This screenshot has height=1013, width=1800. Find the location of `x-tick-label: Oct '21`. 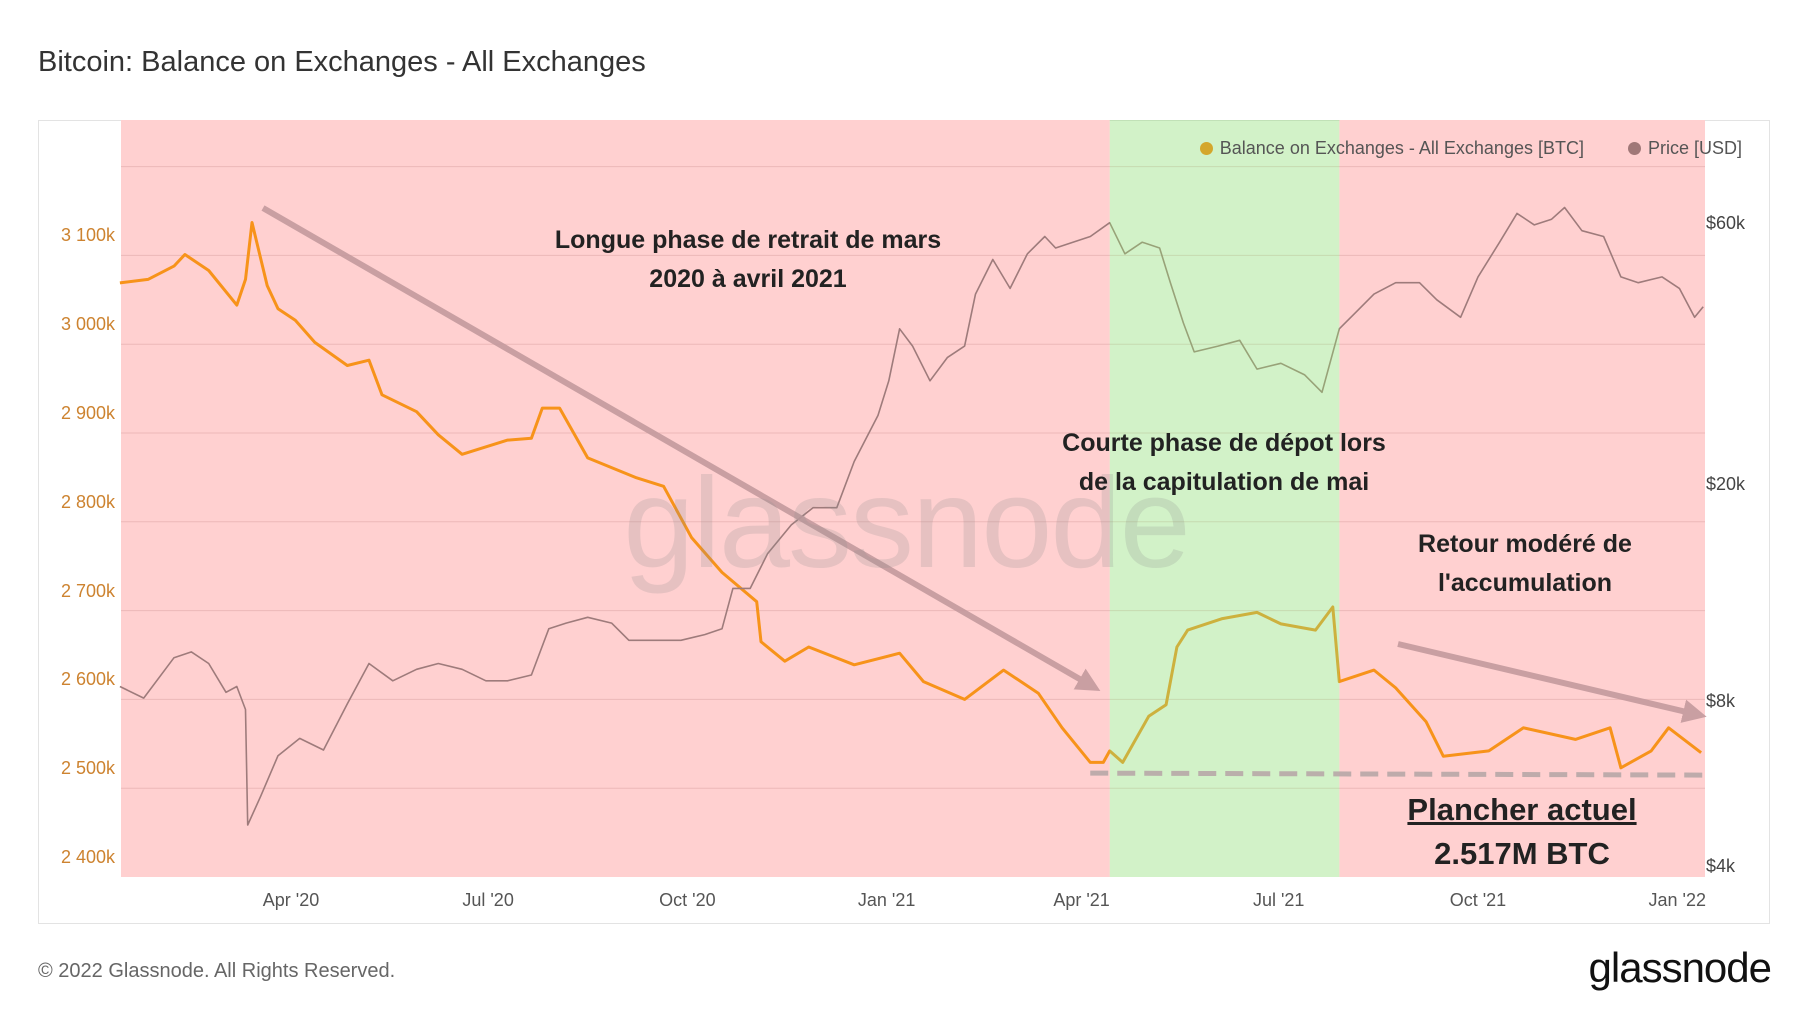

x-tick-label: Oct '21 is located at coordinates (1478, 900).